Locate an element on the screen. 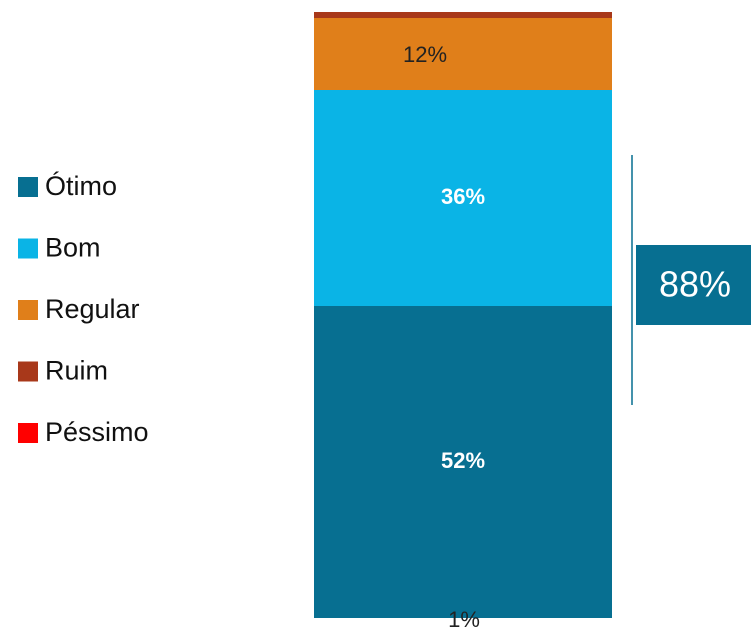 The height and width of the screenshot is (629, 751). data-label: 52% is located at coordinates (463, 460).